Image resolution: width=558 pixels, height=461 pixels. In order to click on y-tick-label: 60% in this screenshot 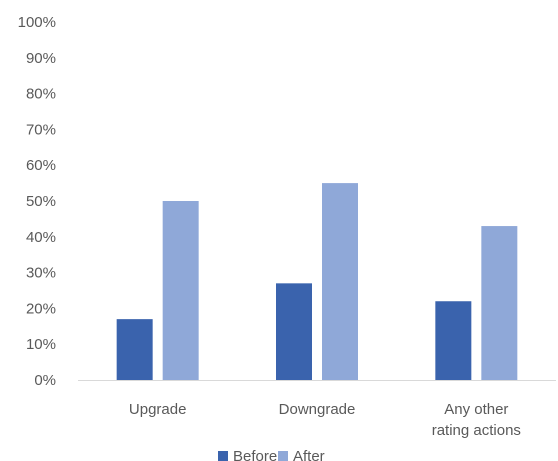, I will do `click(41, 165)`.